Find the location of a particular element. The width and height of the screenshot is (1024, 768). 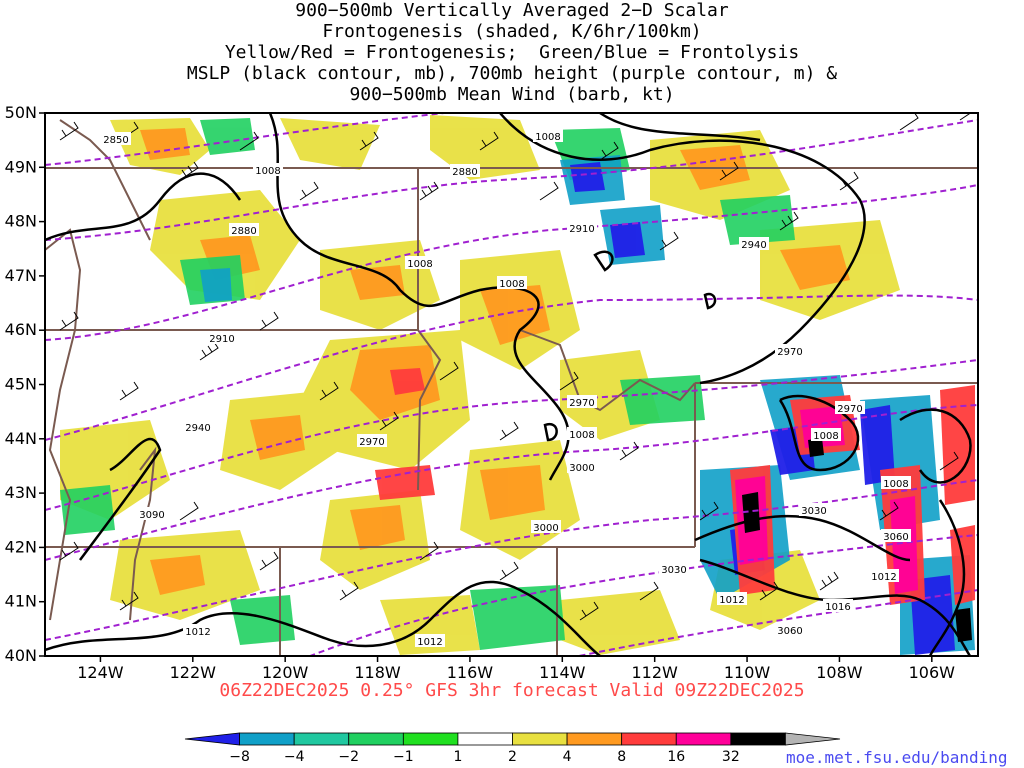

lon-tick-label: 124W is located at coordinates (100, 672).